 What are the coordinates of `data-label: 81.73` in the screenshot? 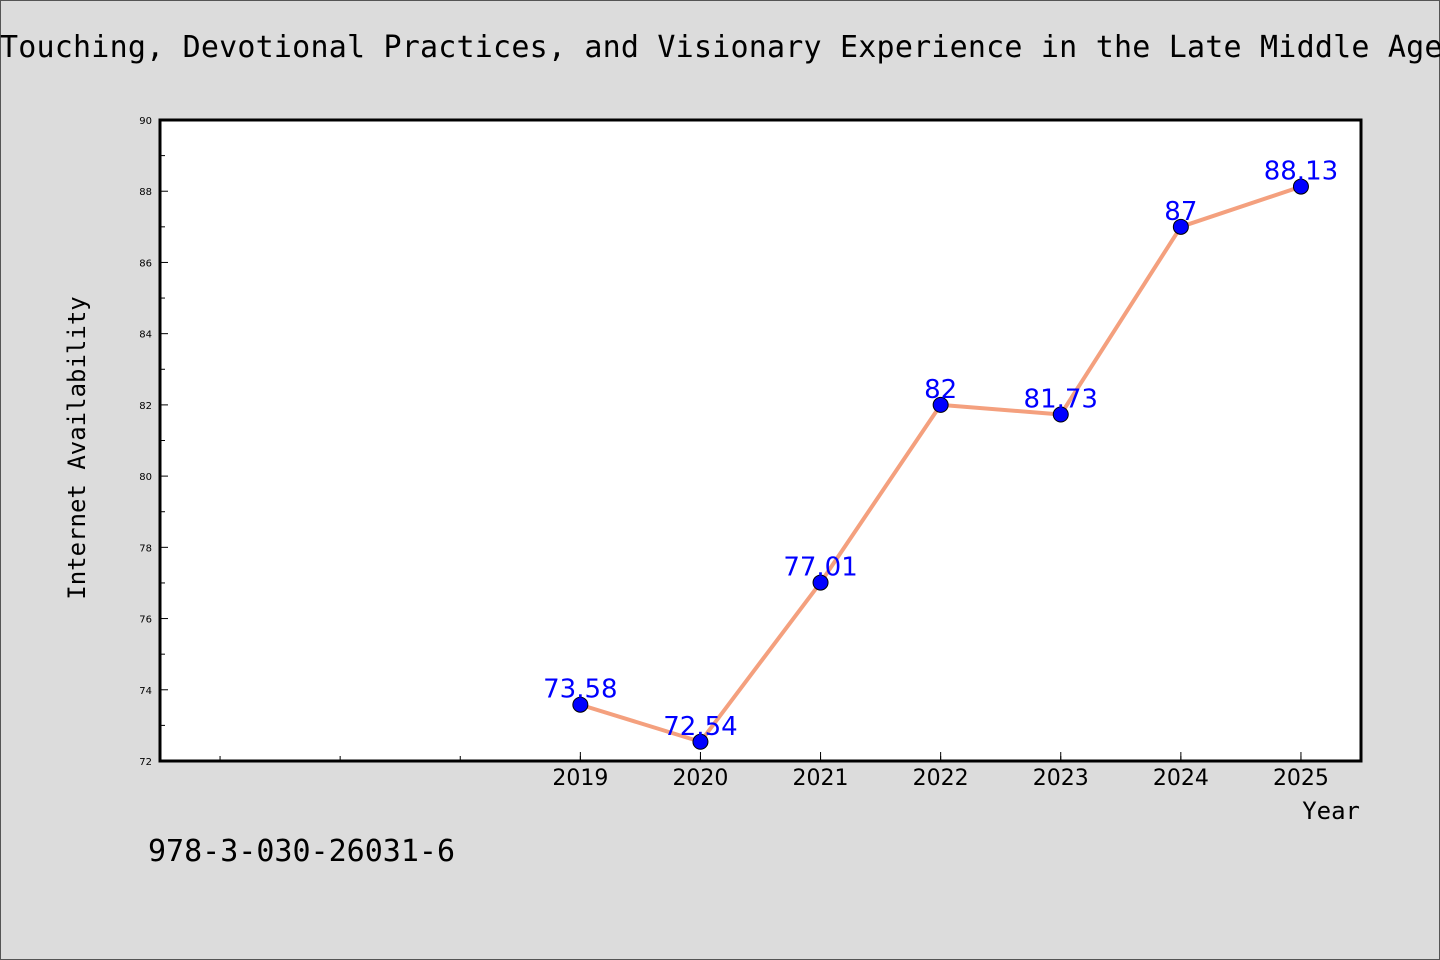 It's located at (1061, 400).